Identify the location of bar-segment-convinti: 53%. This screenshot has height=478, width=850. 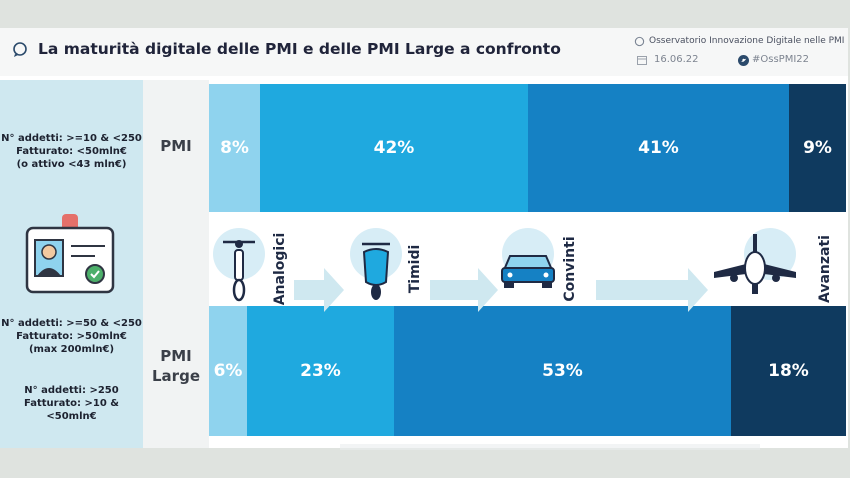
(562, 371).